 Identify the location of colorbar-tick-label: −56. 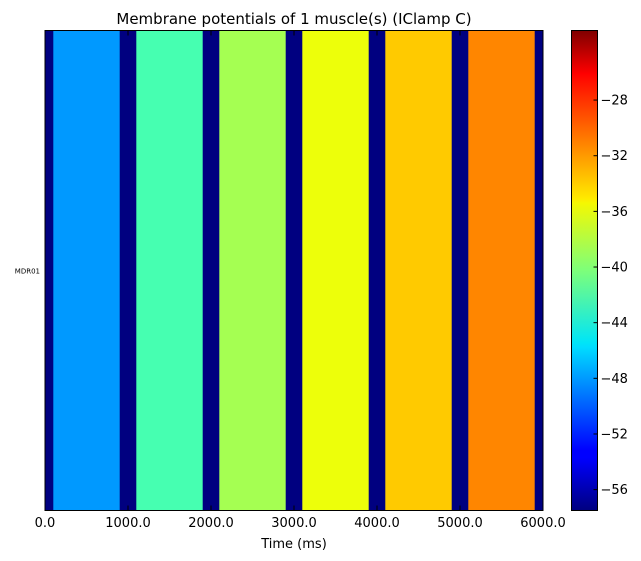
(614, 490).